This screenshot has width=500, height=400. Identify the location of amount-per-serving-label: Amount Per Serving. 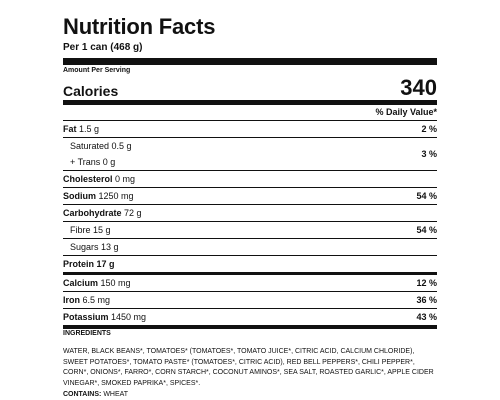
(97, 70).